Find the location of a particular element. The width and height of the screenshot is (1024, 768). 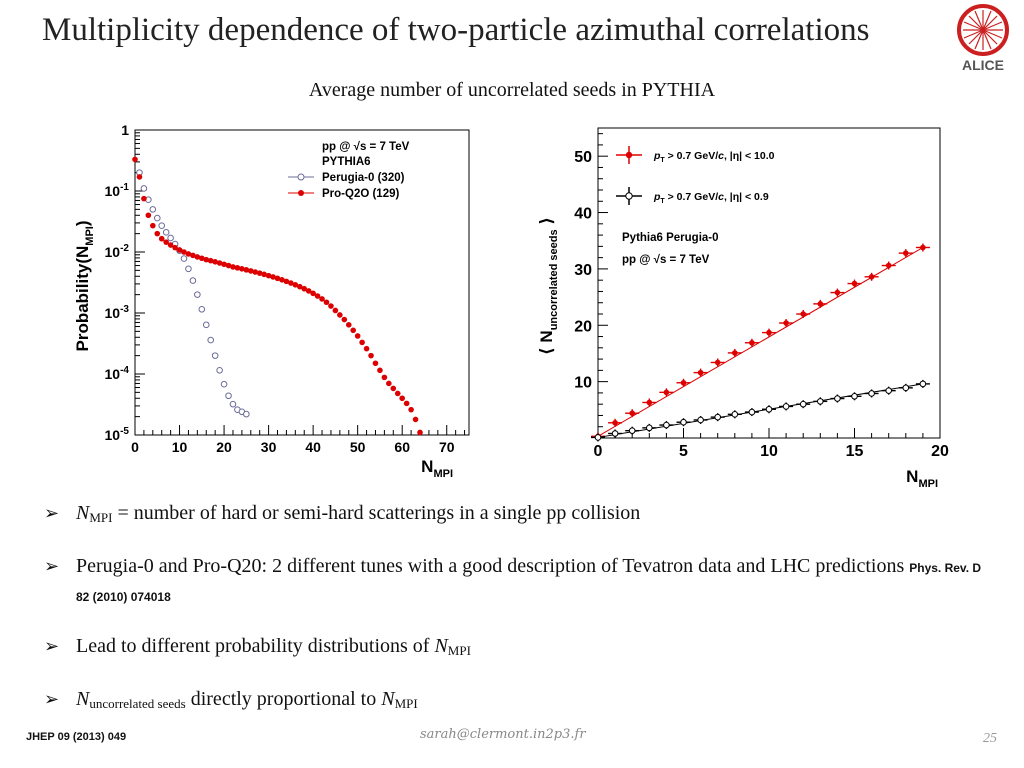

legend-marker-eta10 is located at coordinates (629, 155).